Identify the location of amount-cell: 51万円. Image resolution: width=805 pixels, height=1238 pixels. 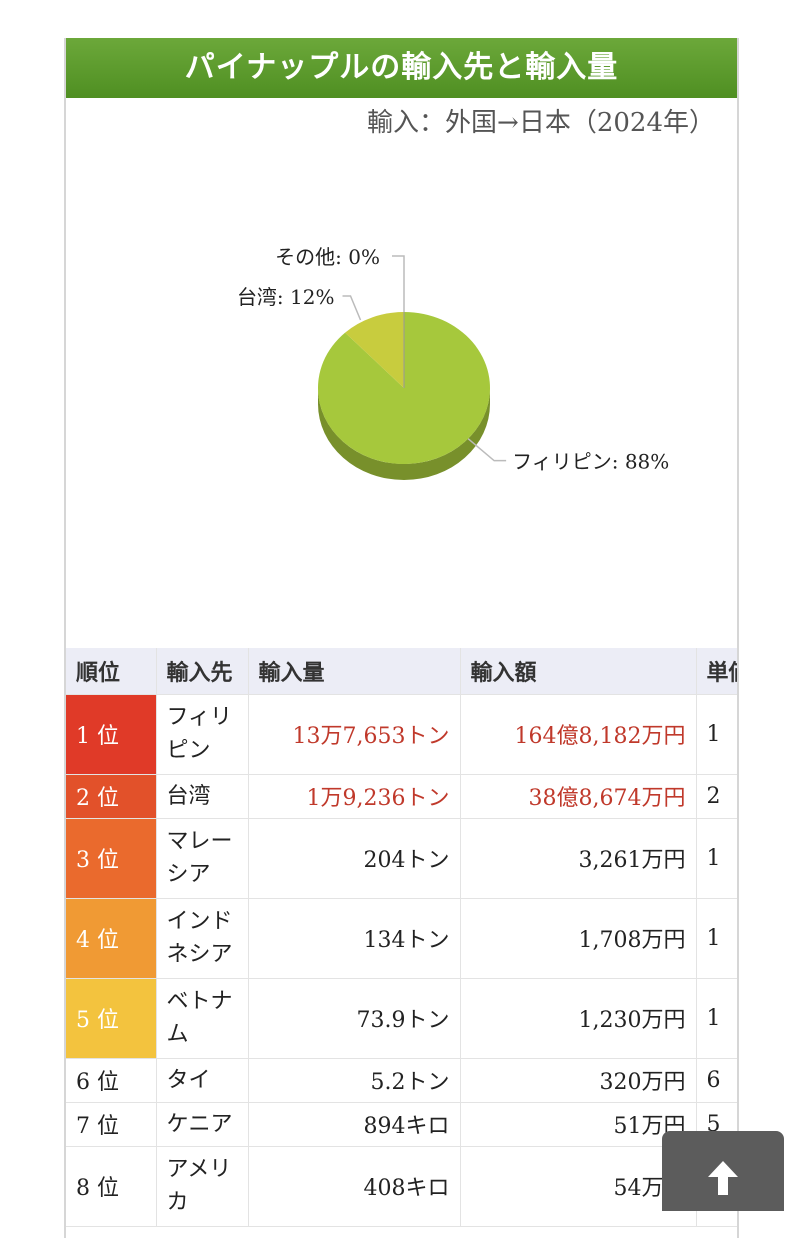
(578, 1124).